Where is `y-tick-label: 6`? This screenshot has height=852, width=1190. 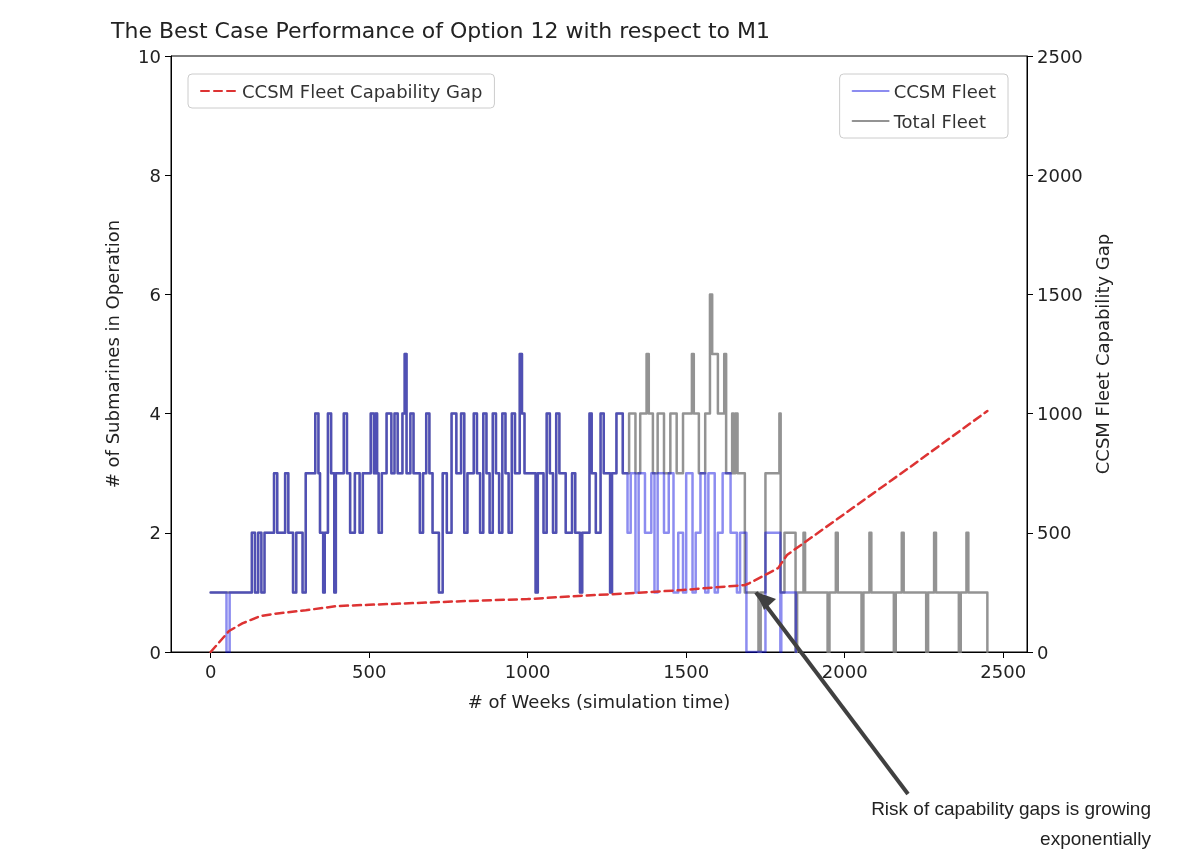 y-tick-label: 6 is located at coordinates (155, 294).